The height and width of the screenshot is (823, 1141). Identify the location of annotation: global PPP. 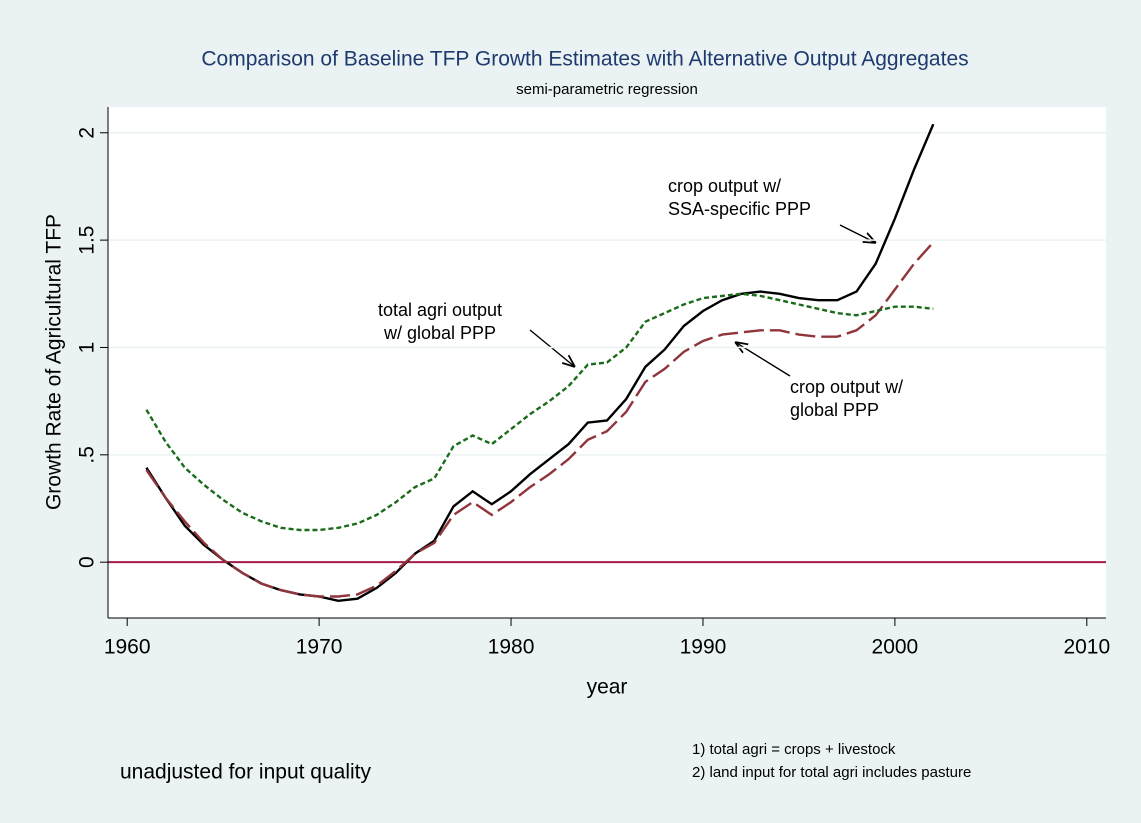
(834, 410).